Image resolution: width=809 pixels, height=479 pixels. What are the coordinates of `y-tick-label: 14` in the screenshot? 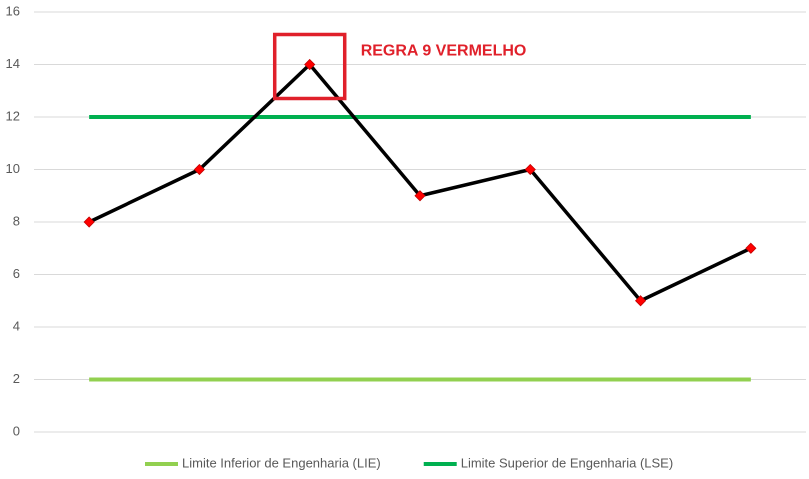 It's located at (13, 63).